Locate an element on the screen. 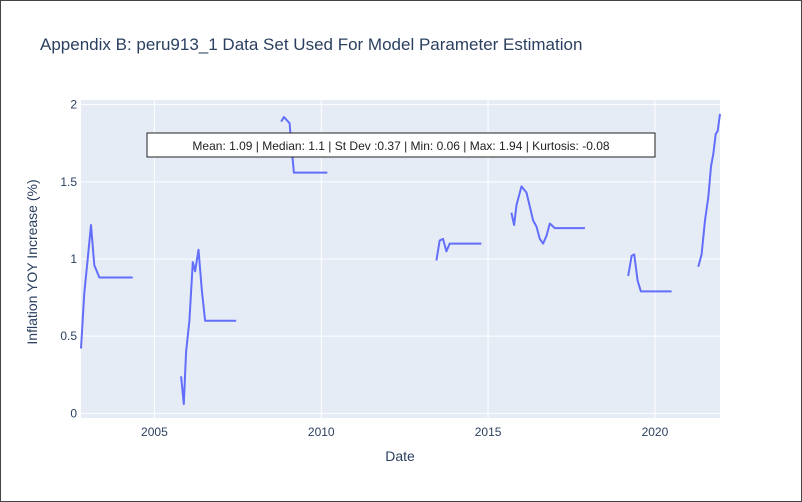 This screenshot has height=502, width=802. y-tick-label: 1.5 is located at coordinates (68, 182).